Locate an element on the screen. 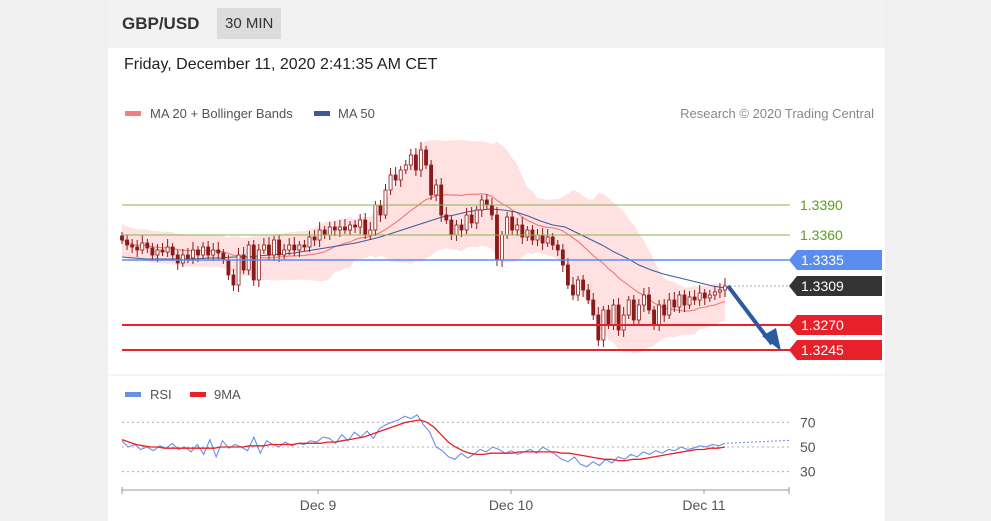  copyright: Research © 2020 Trading Central is located at coordinates (777, 113).